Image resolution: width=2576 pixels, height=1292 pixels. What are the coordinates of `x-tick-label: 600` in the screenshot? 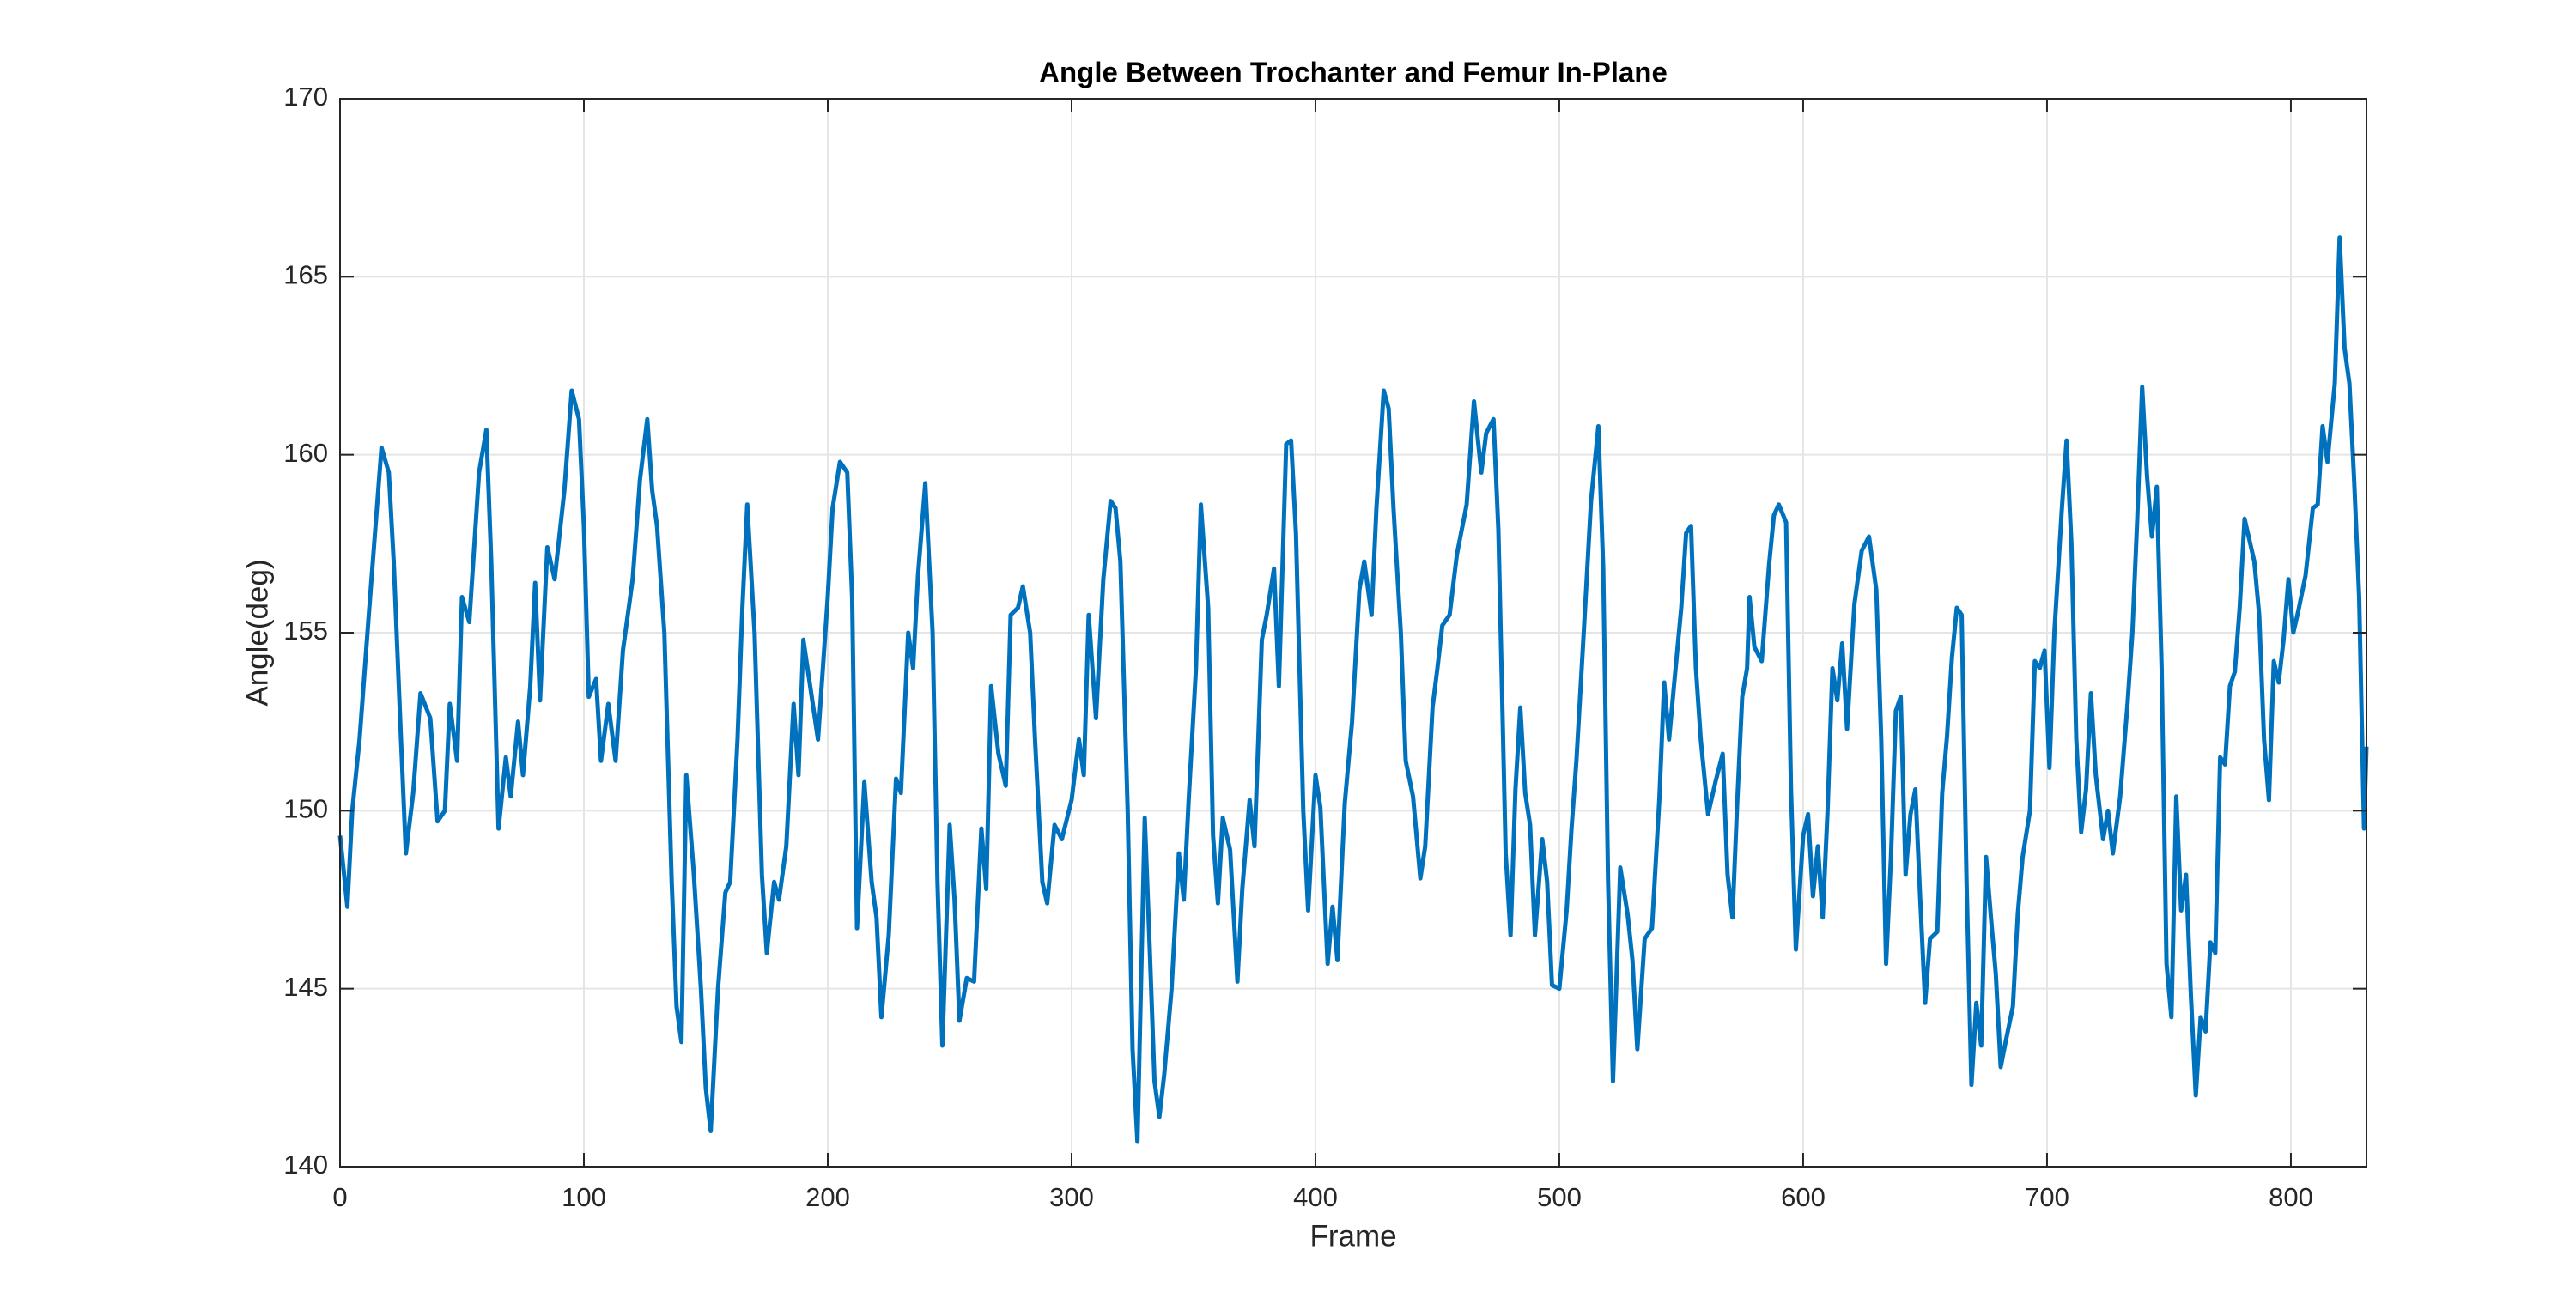 It's located at (1804, 1197).